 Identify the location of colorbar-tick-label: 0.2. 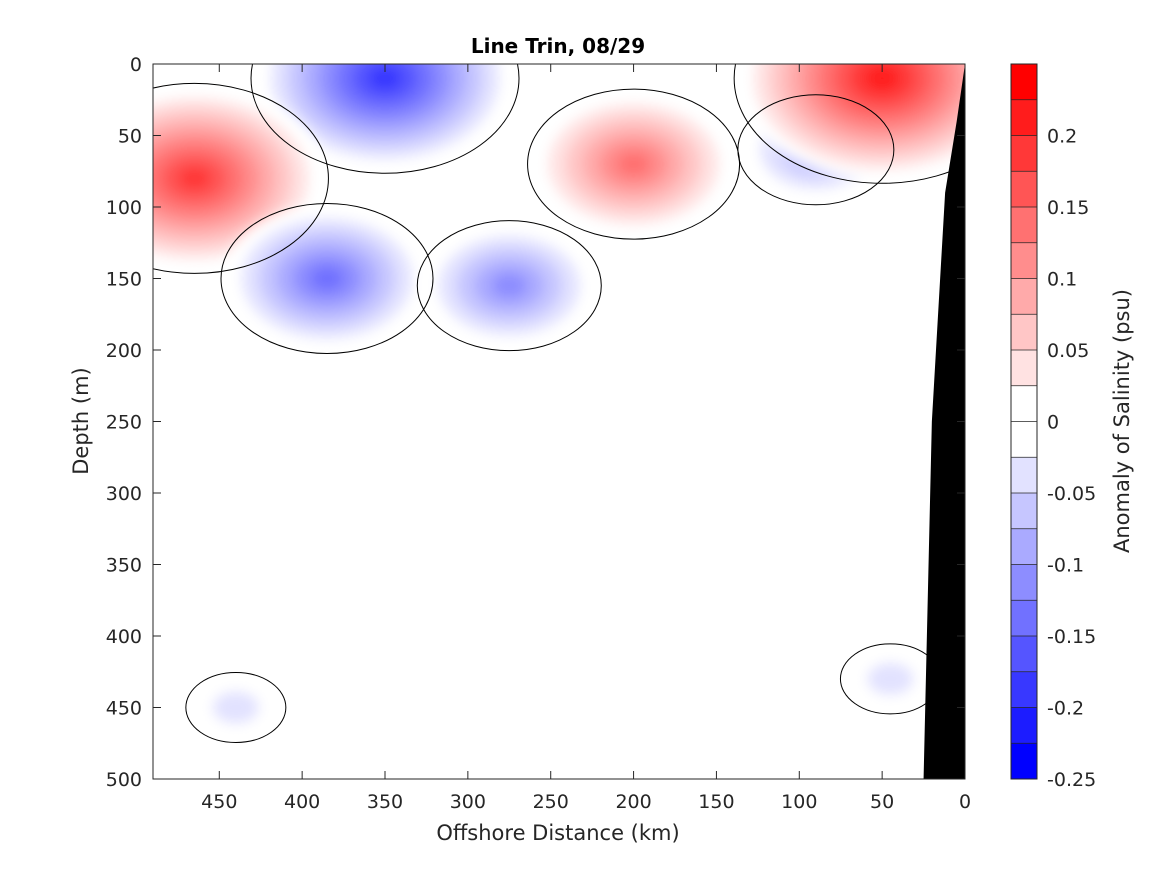
(1062, 137).